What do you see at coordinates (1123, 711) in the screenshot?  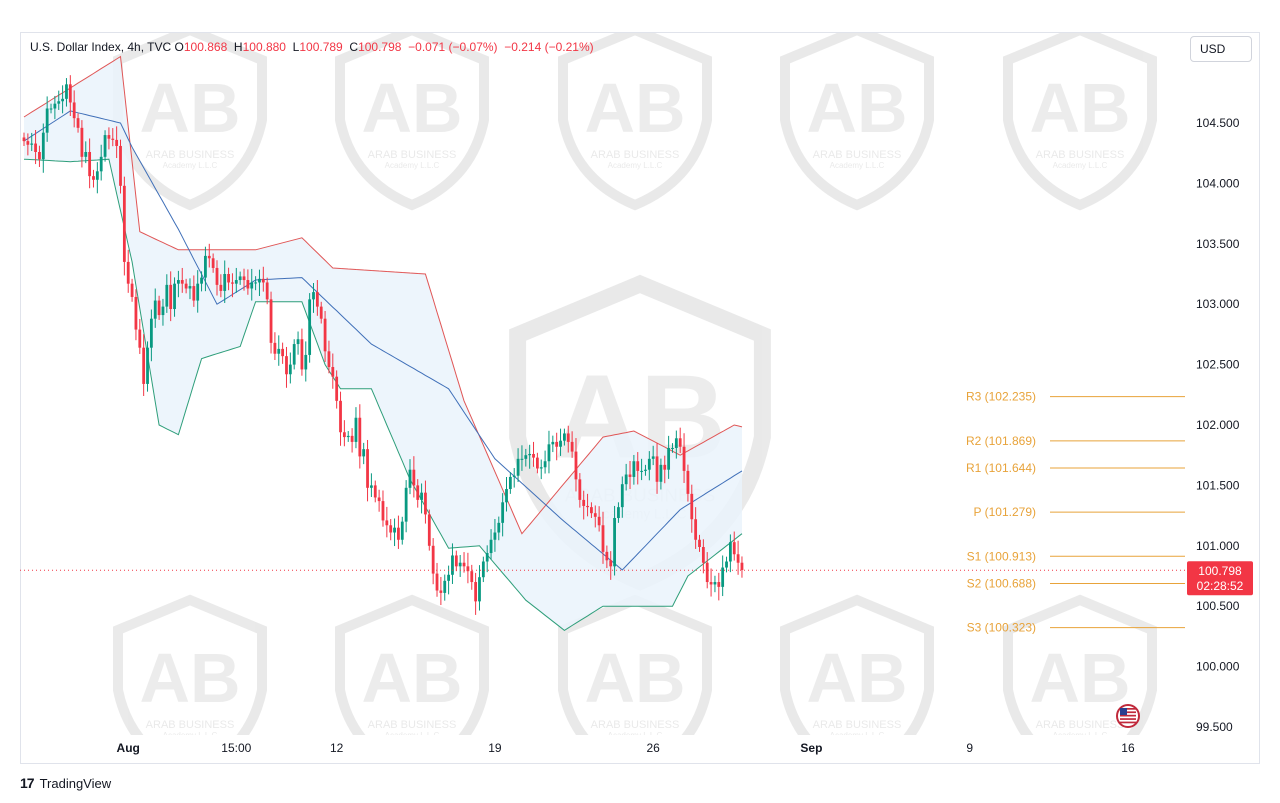 I see `flag-canton` at bounding box center [1123, 711].